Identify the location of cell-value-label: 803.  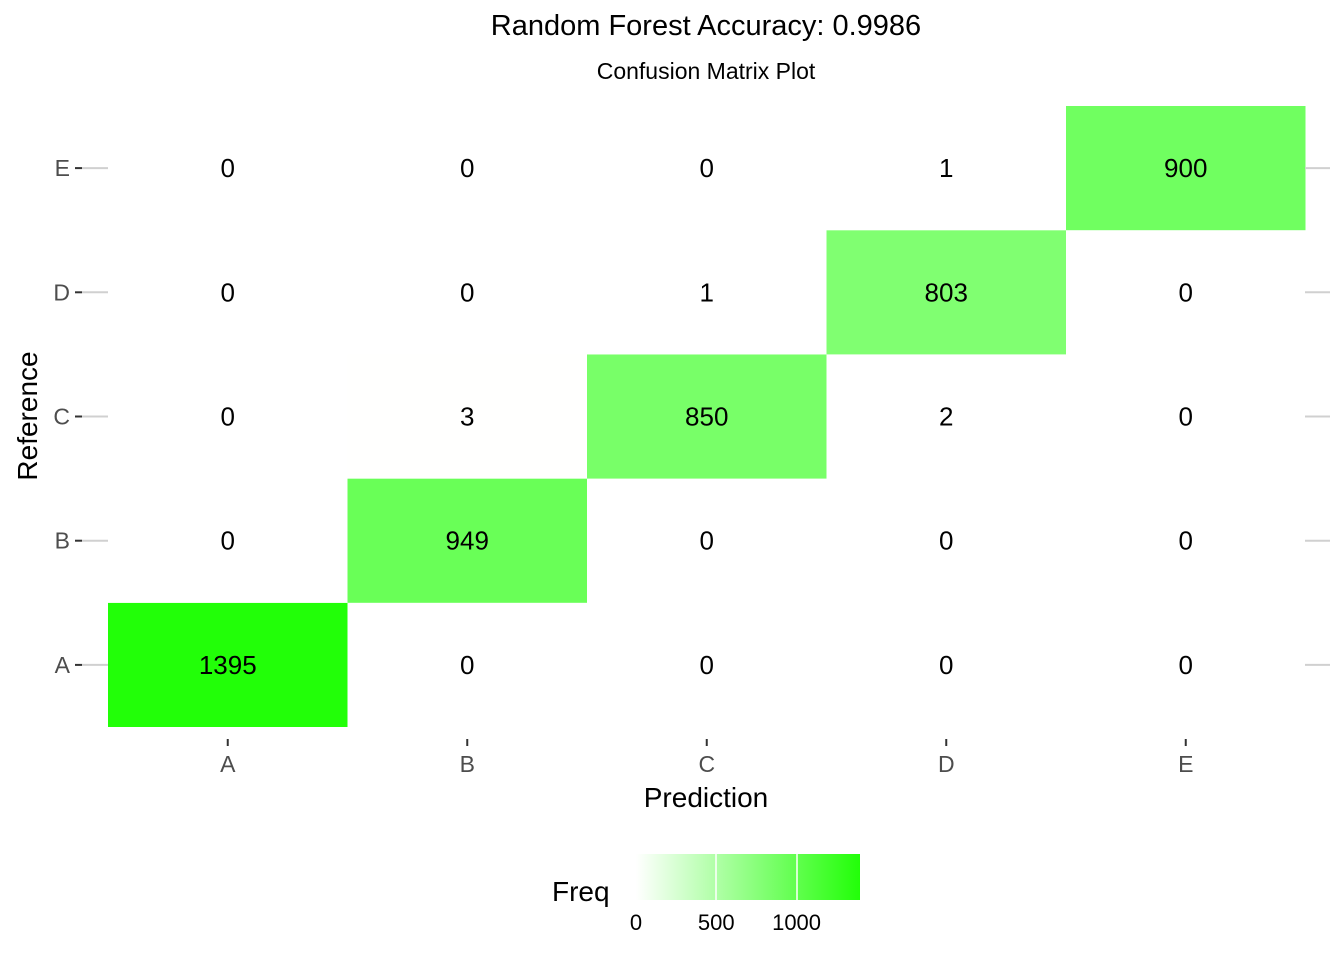
(946, 292).